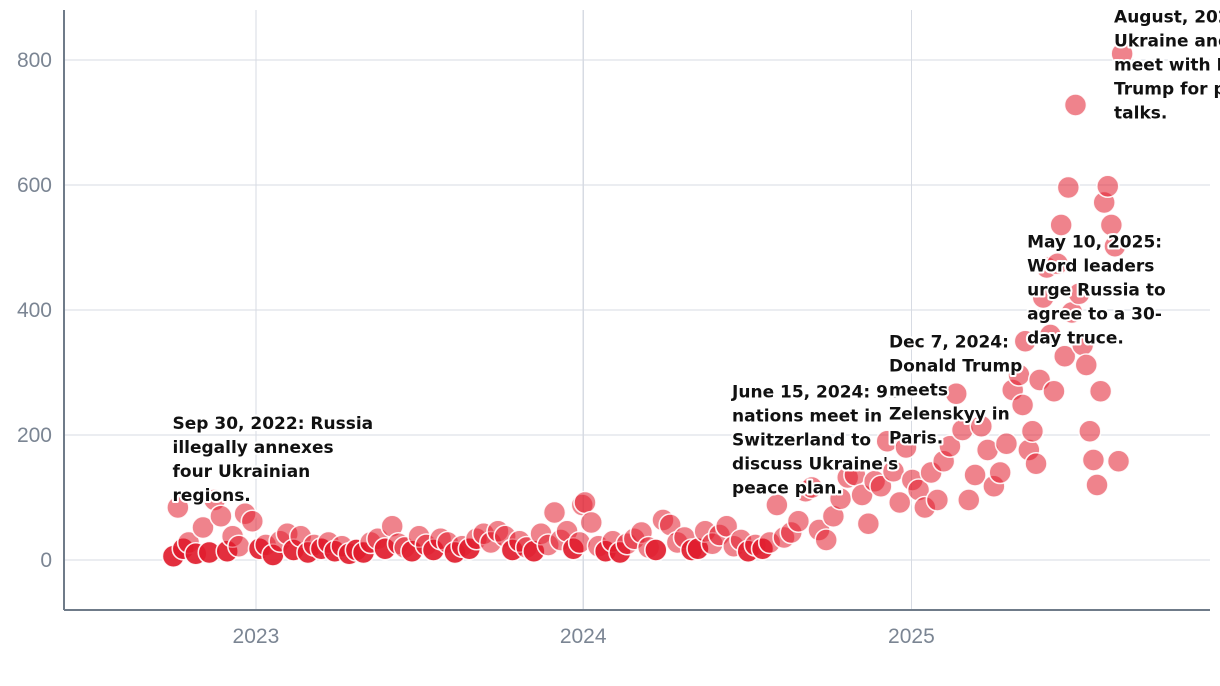 This screenshot has width=1220, height=686. What do you see at coordinates (1075, 339) in the screenshot?
I see `annotation-line: day truce.` at bounding box center [1075, 339].